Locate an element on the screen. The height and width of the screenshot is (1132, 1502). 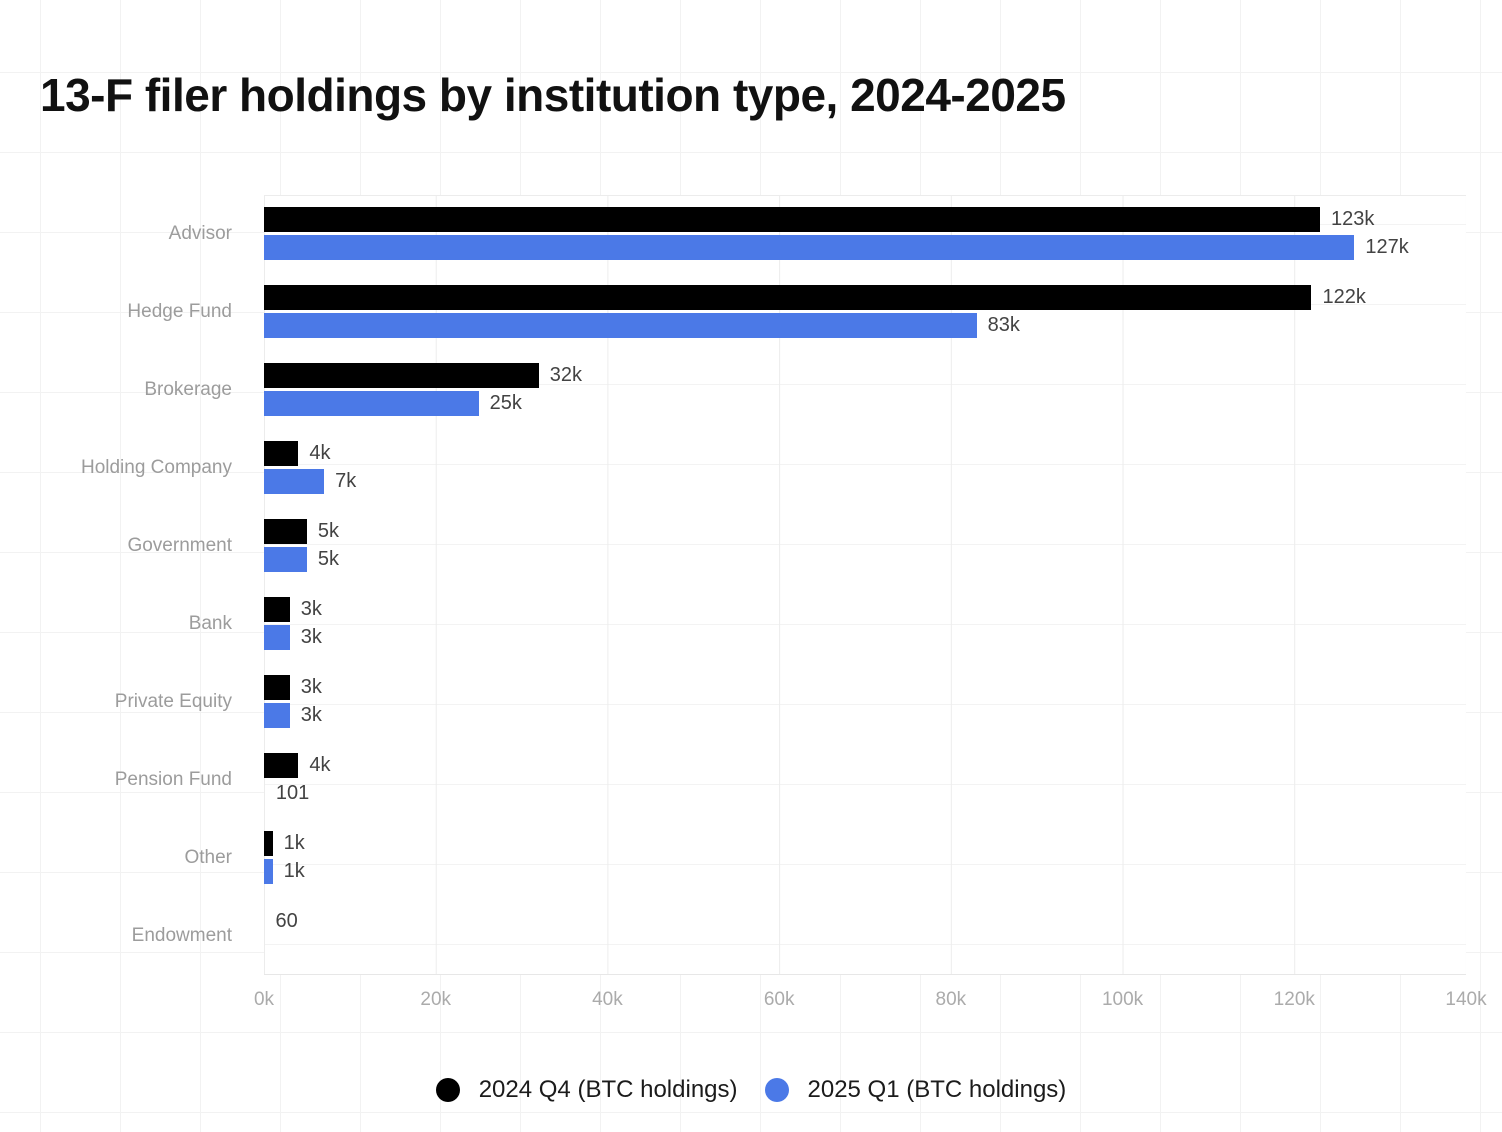
category-label: Advisor is located at coordinates (200, 233).